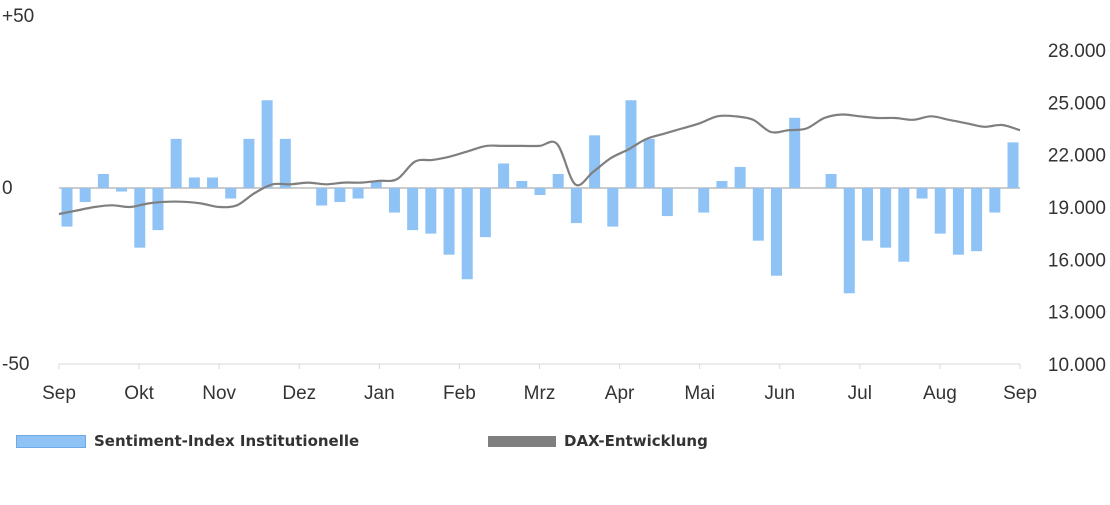 The image size is (1110, 505). I want to click on right-tick-label: 16.000, so click(1077, 260).